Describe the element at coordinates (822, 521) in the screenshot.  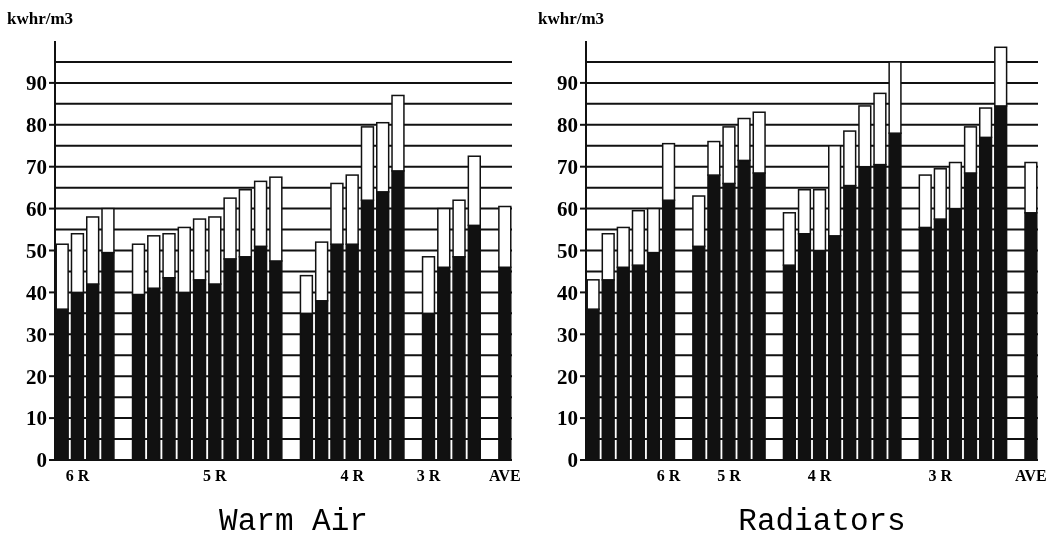
I see `text: Radiators` at that location.